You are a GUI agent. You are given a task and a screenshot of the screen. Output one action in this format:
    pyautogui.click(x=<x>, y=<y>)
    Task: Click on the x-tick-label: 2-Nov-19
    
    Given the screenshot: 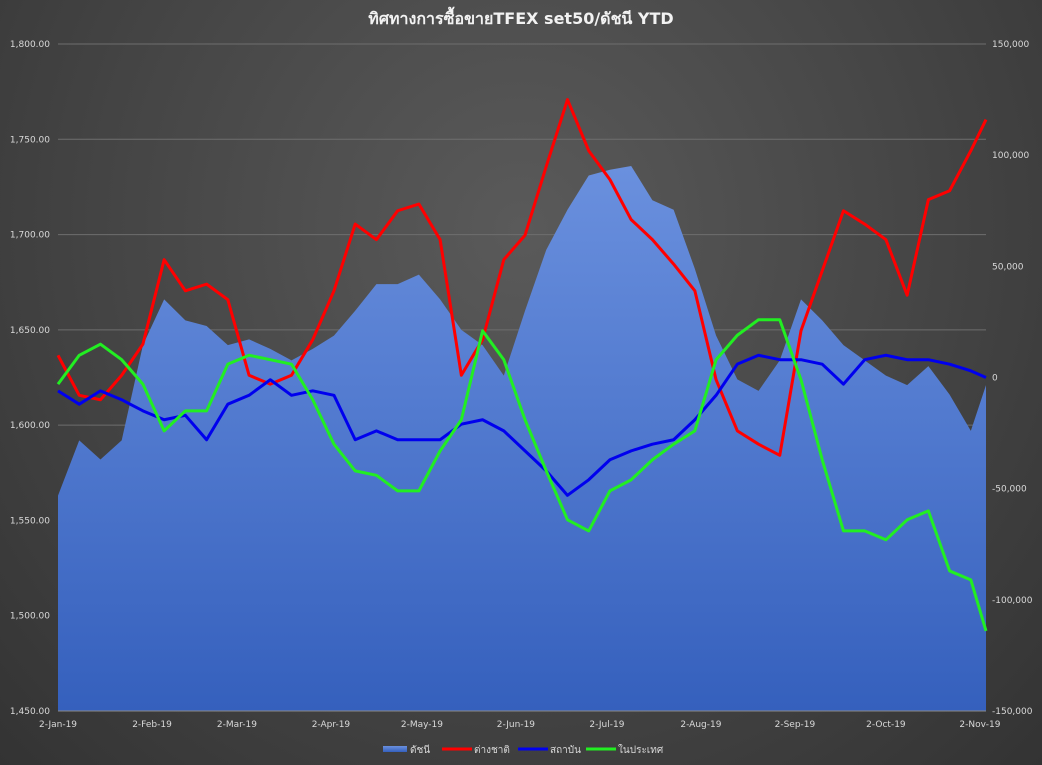 What is the action you would take?
    pyautogui.click(x=979, y=725)
    